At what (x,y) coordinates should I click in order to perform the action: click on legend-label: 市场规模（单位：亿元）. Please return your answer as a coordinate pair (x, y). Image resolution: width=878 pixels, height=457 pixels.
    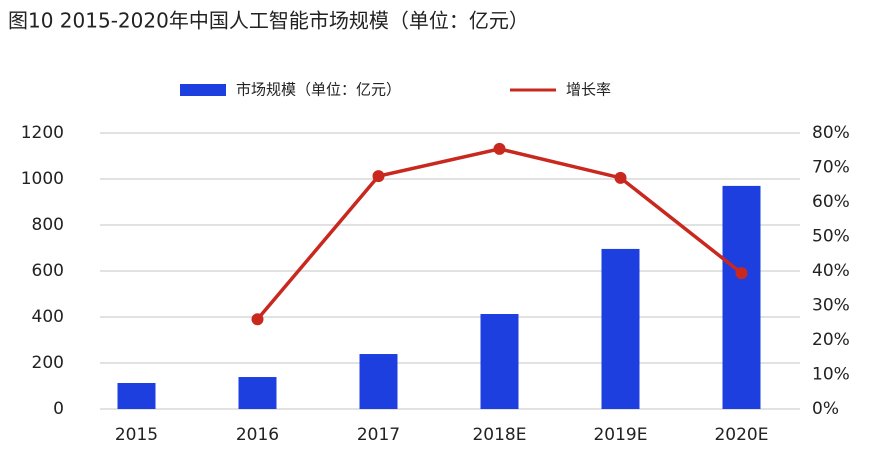
    Looking at the image, I should click on (318, 90).